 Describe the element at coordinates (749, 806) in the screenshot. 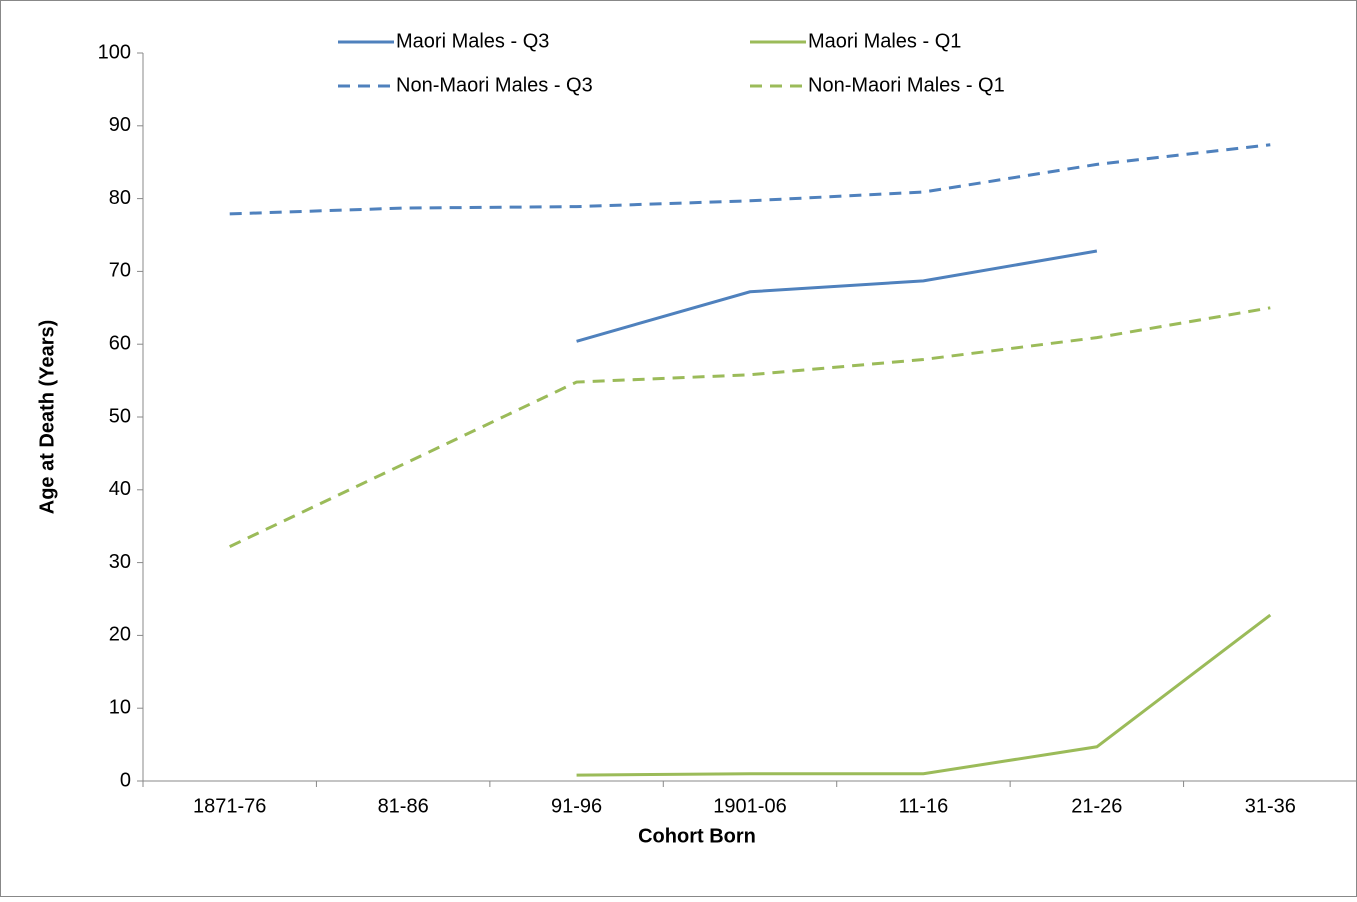

I see `x-tick-label: 1901-06` at that location.